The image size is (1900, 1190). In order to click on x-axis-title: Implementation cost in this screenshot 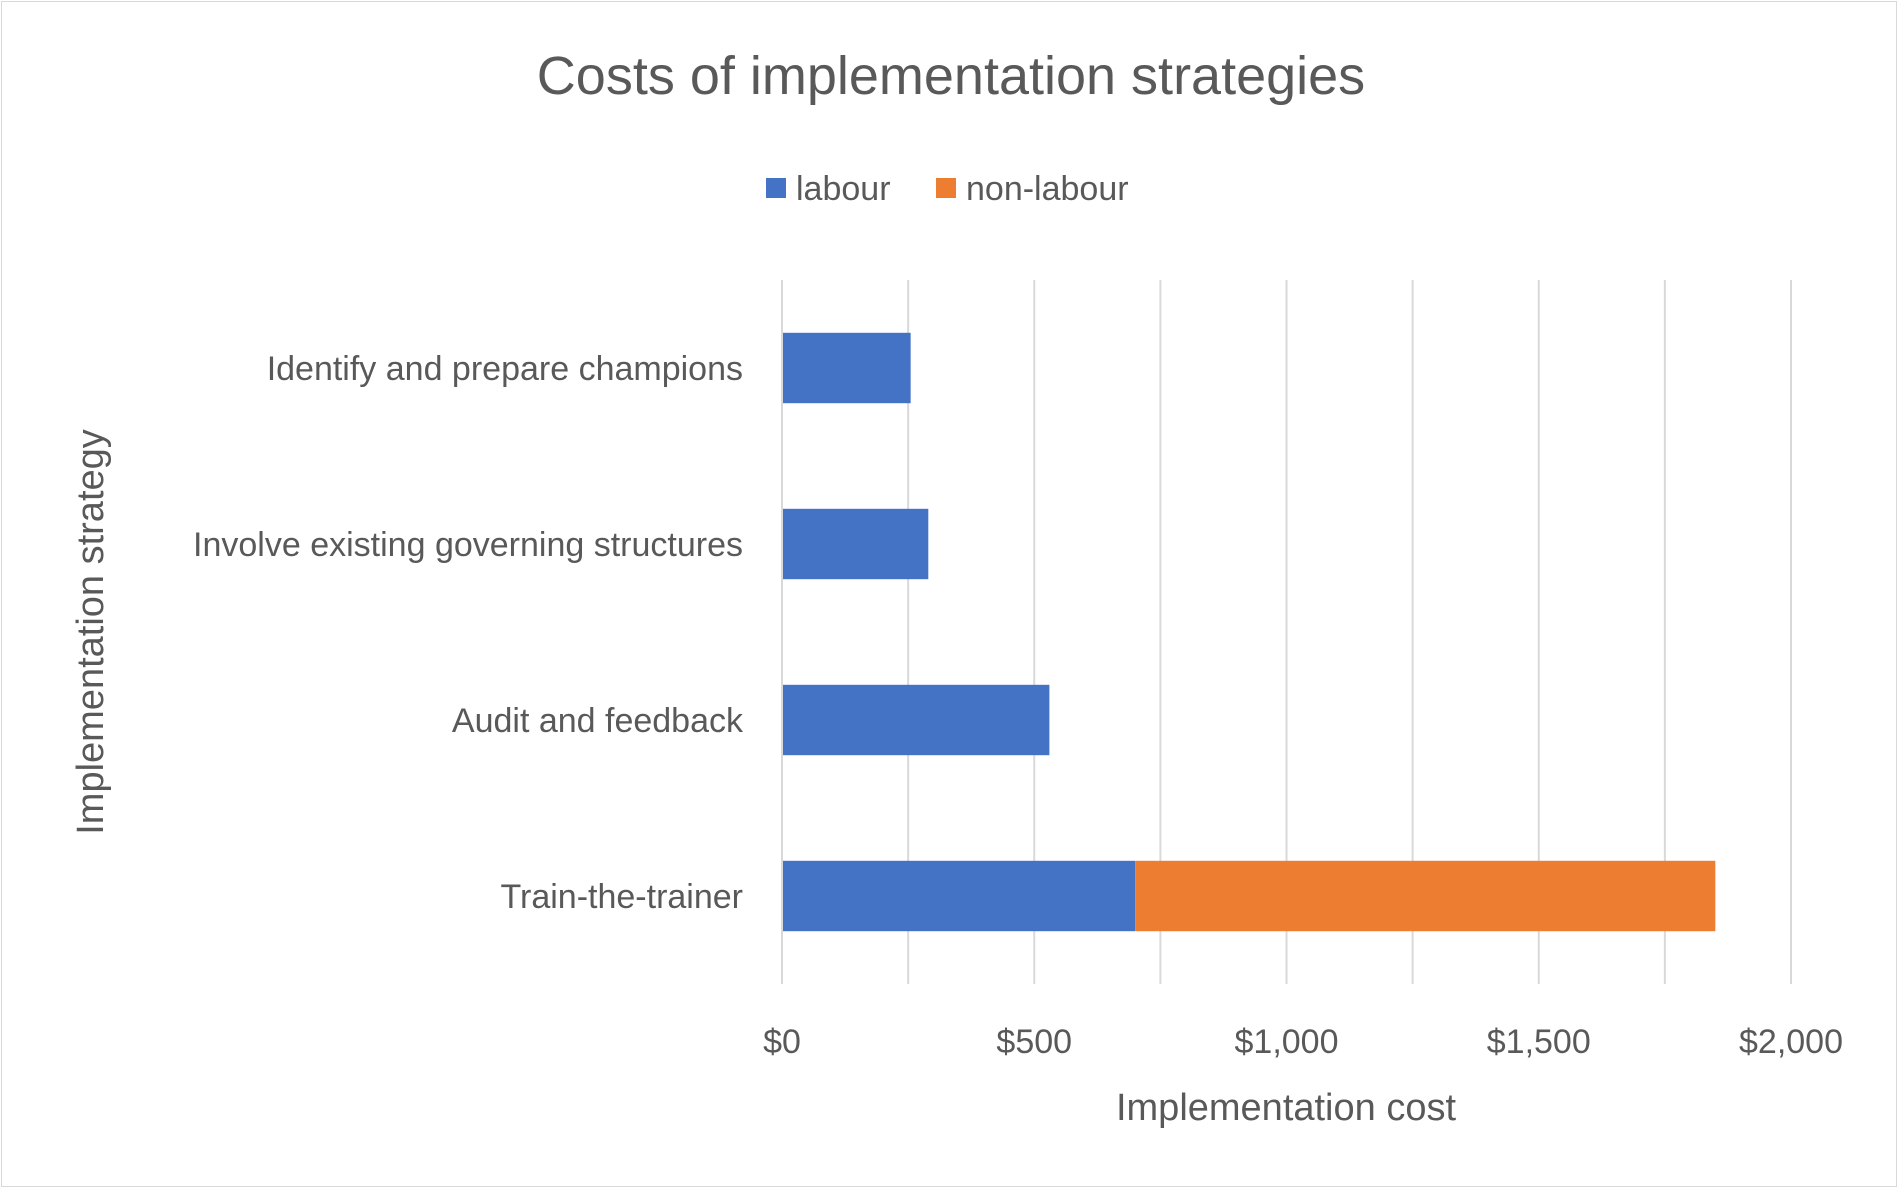, I will do `click(1286, 1108)`.